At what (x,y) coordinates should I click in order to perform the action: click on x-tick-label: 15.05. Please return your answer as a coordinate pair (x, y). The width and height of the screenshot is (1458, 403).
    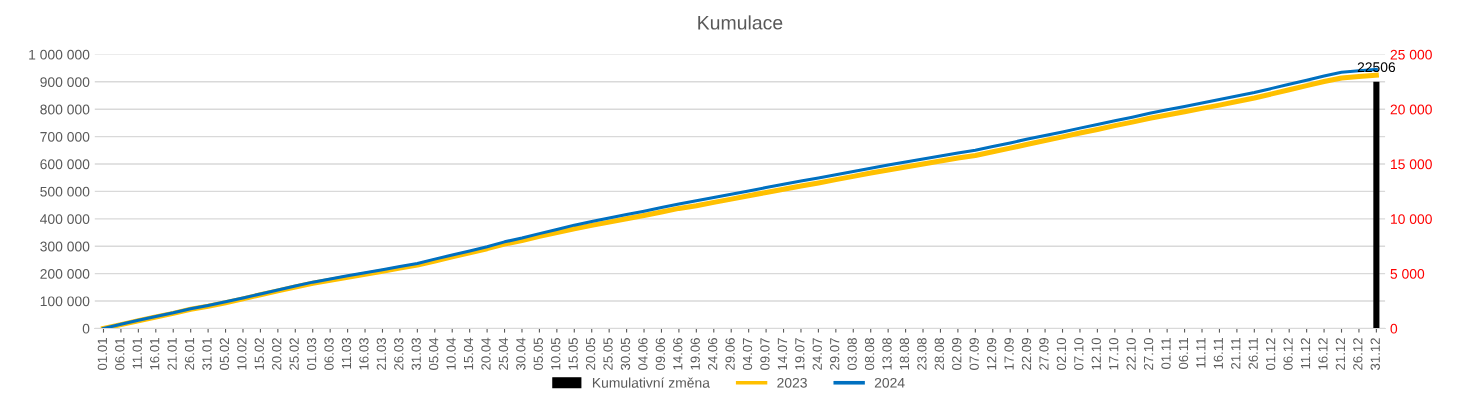
    Looking at the image, I should click on (573, 354).